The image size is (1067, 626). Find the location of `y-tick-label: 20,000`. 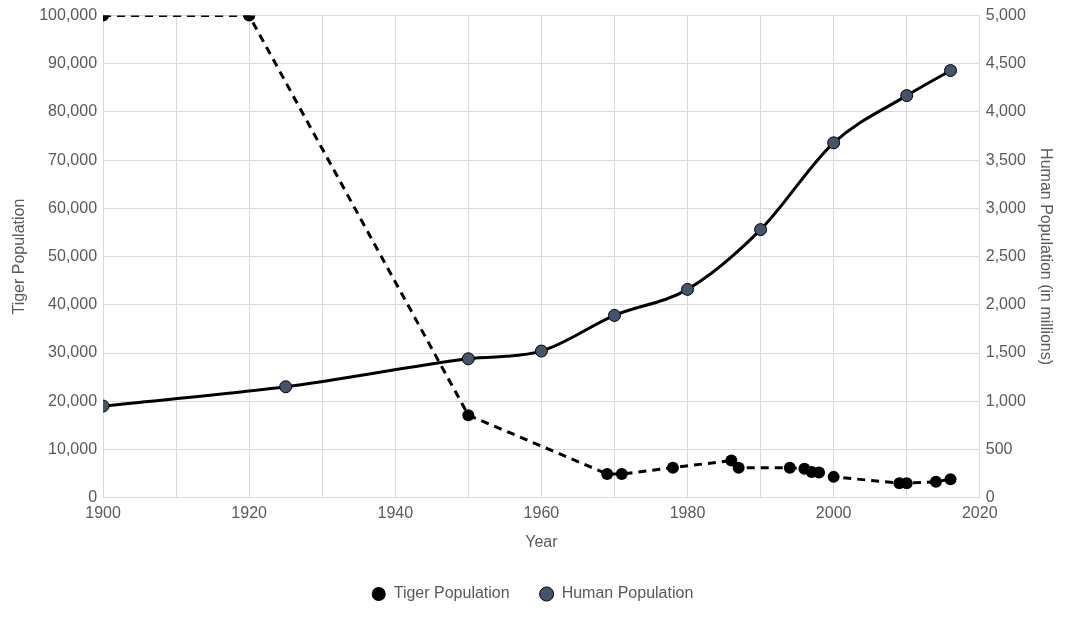

y-tick-label: 20,000 is located at coordinates (73, 400).